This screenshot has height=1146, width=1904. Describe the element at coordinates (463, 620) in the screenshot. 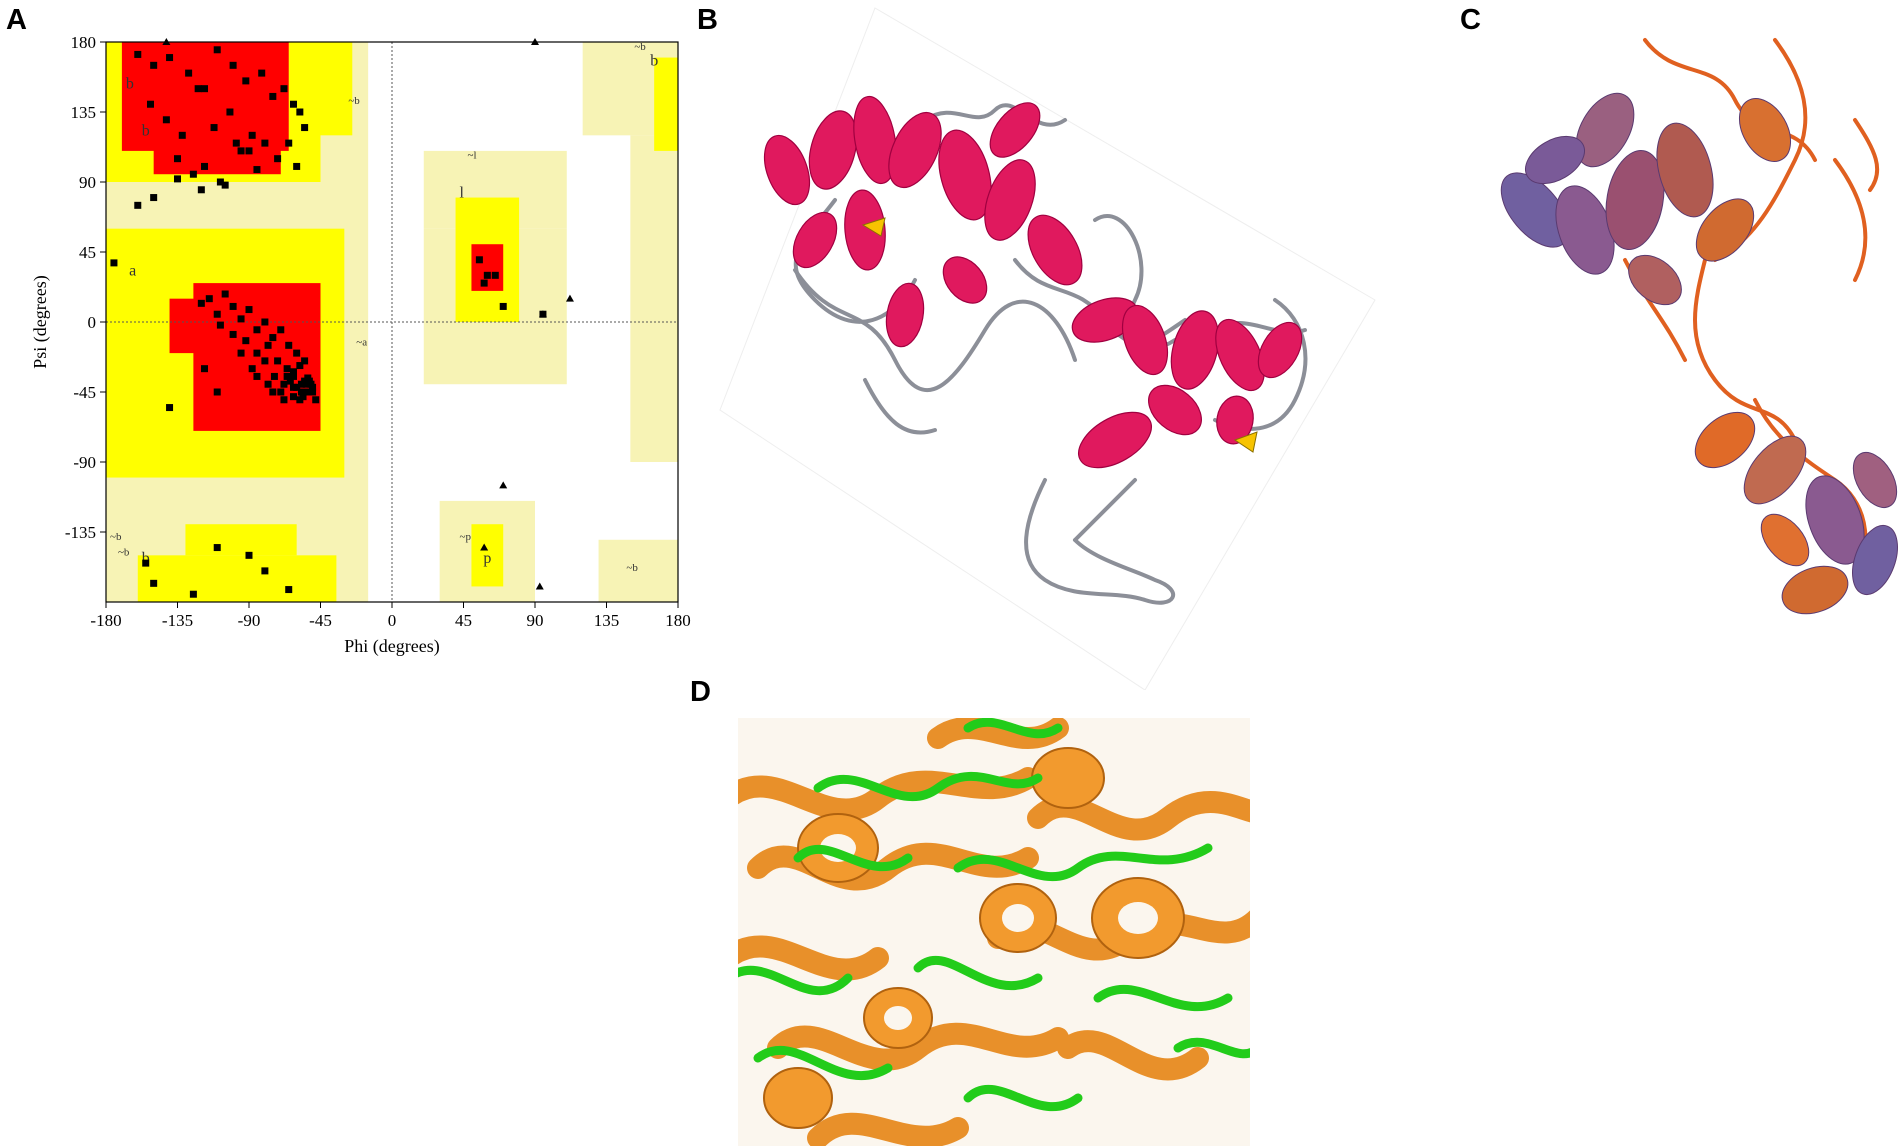

I see `x-tick-label: 45` at that location.